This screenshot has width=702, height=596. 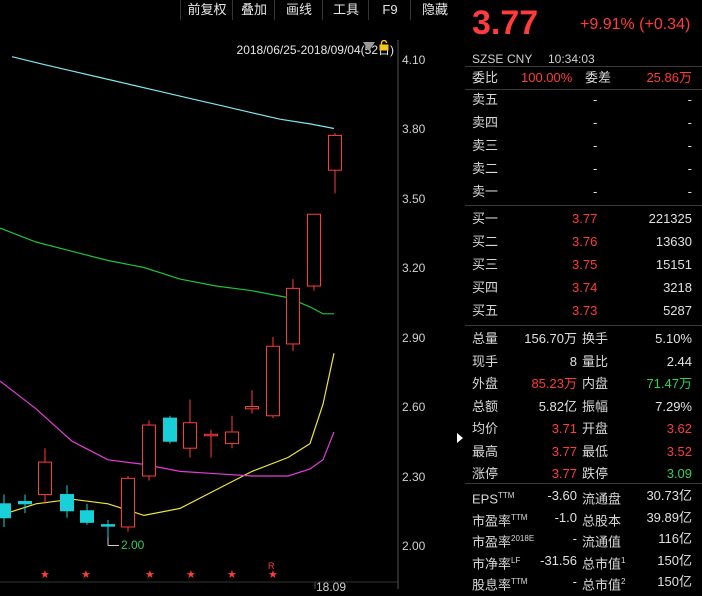 What do you see at coordinates (173, 93) in the screenshot?
I see `ma-line-cyan` at bounding box center [173, 93].